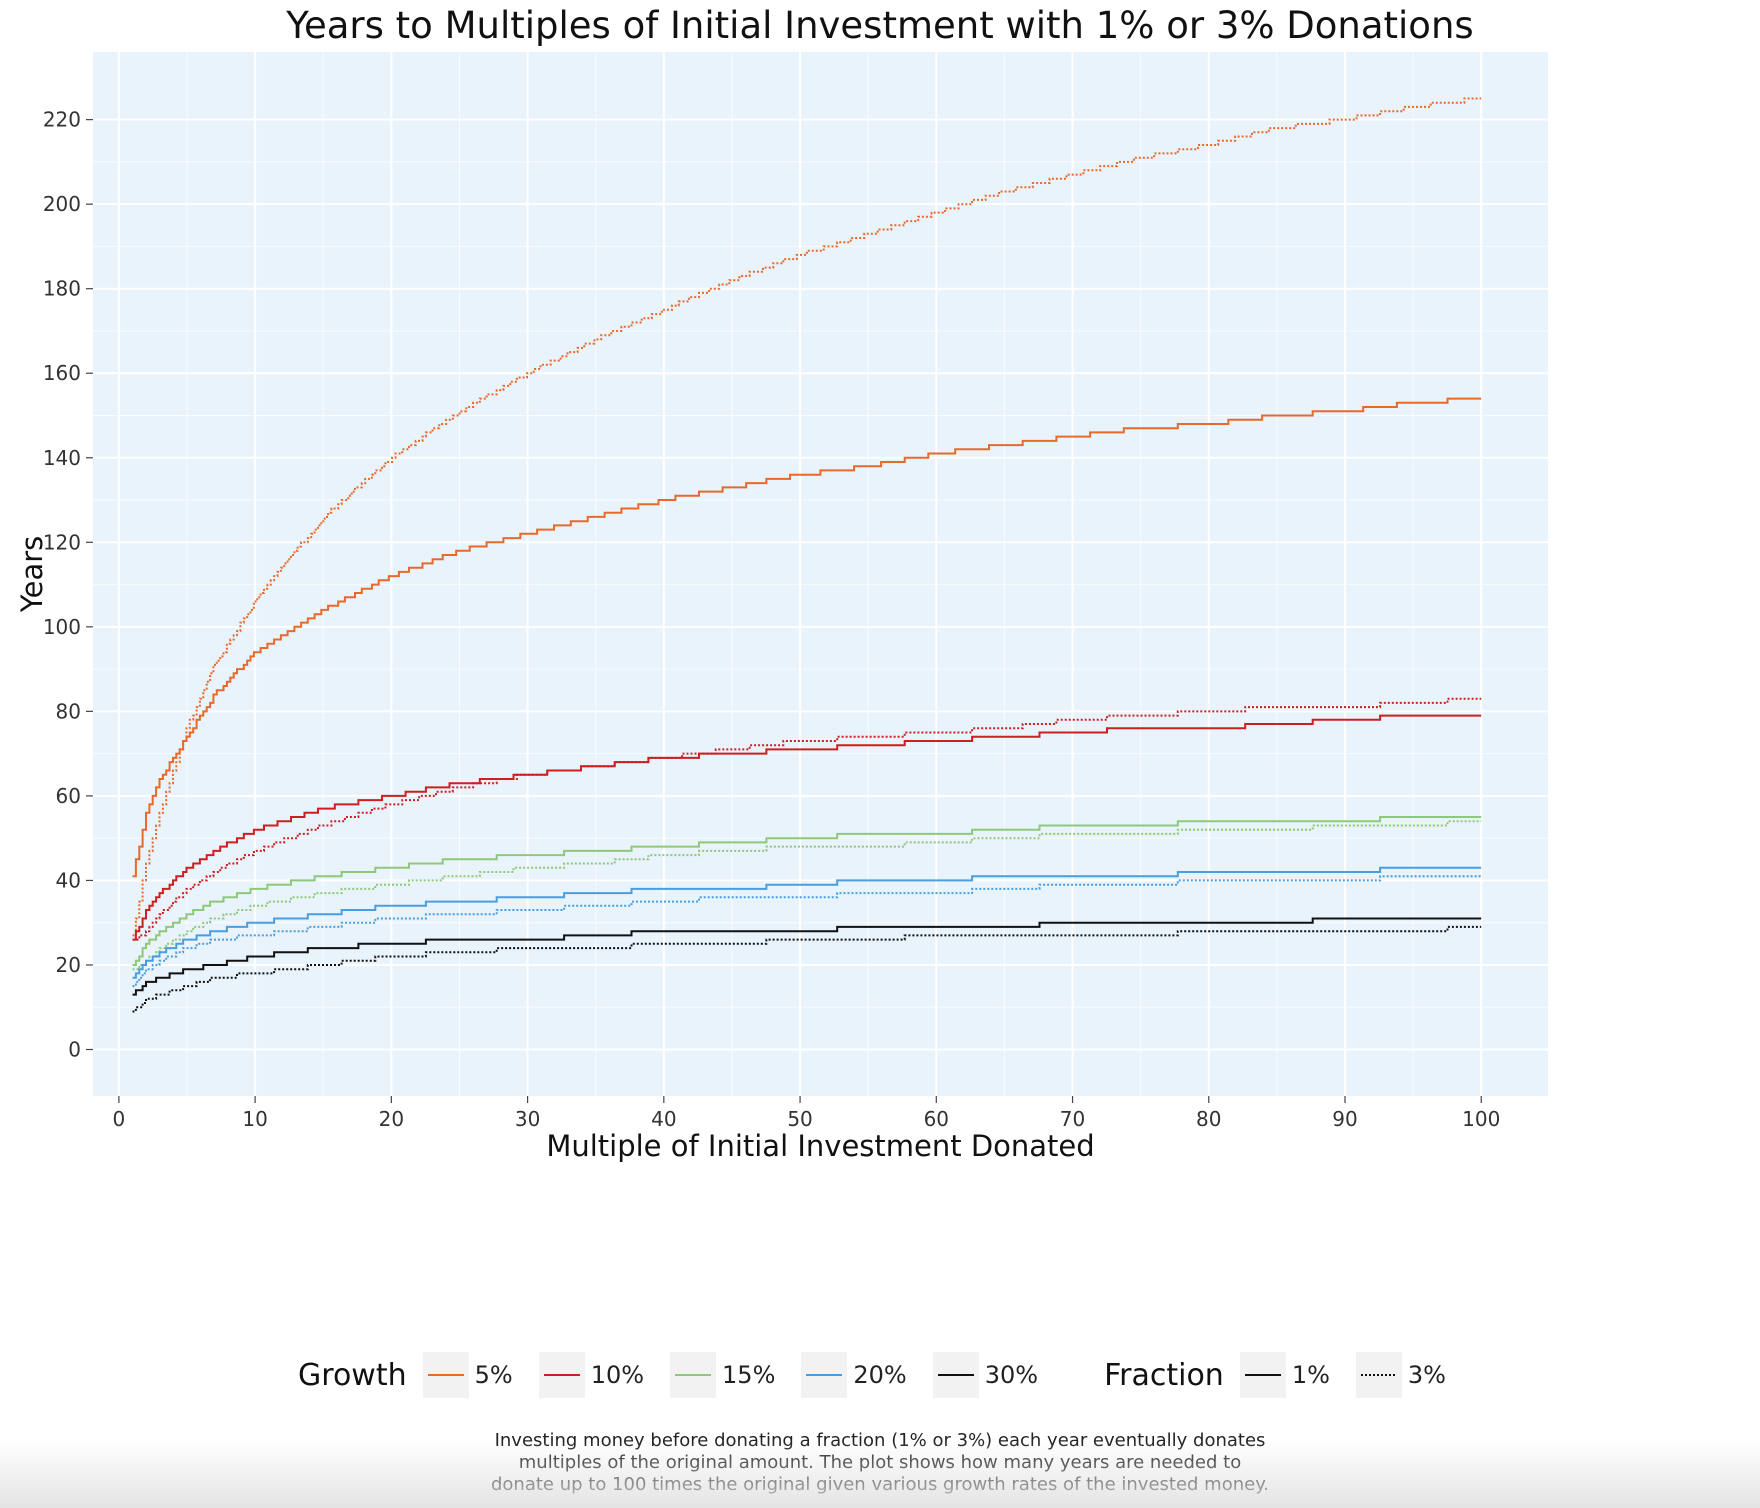 The image size is (1760, 1508). I want to click on x-tick-label: 90, so click(1344, 1119).